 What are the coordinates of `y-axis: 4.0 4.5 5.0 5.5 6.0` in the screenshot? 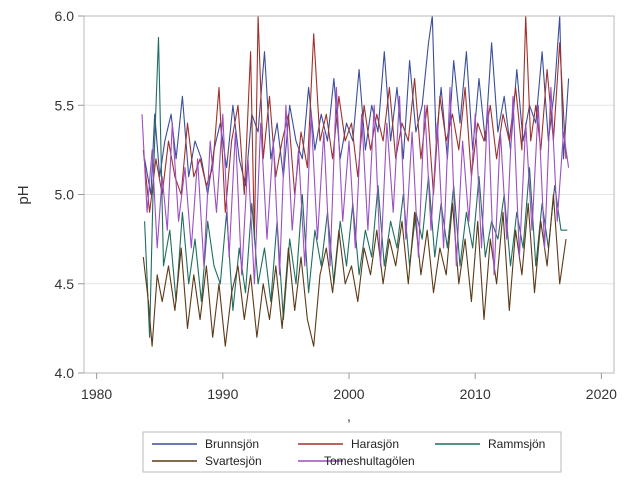 It's located at (69, 194).